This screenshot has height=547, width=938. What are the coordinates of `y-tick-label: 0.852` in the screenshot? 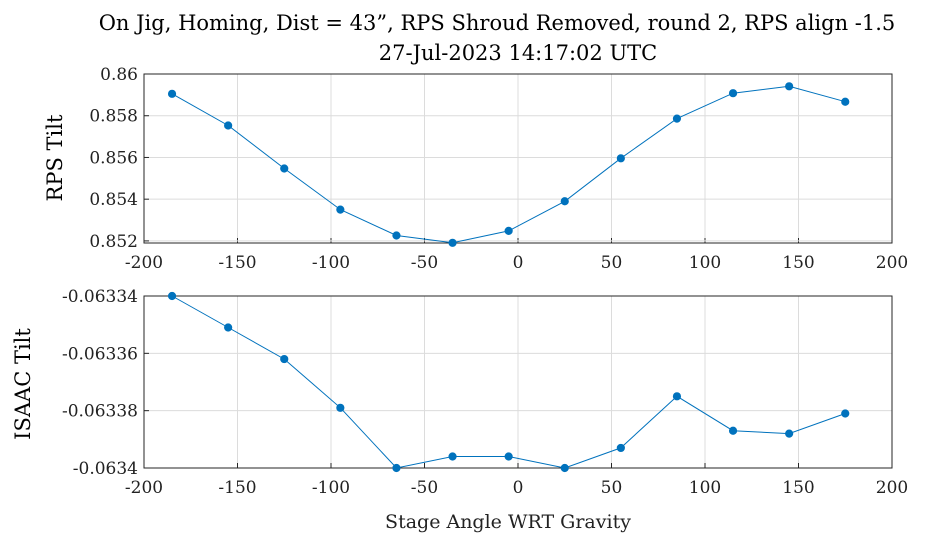 It's located at (113, 242).